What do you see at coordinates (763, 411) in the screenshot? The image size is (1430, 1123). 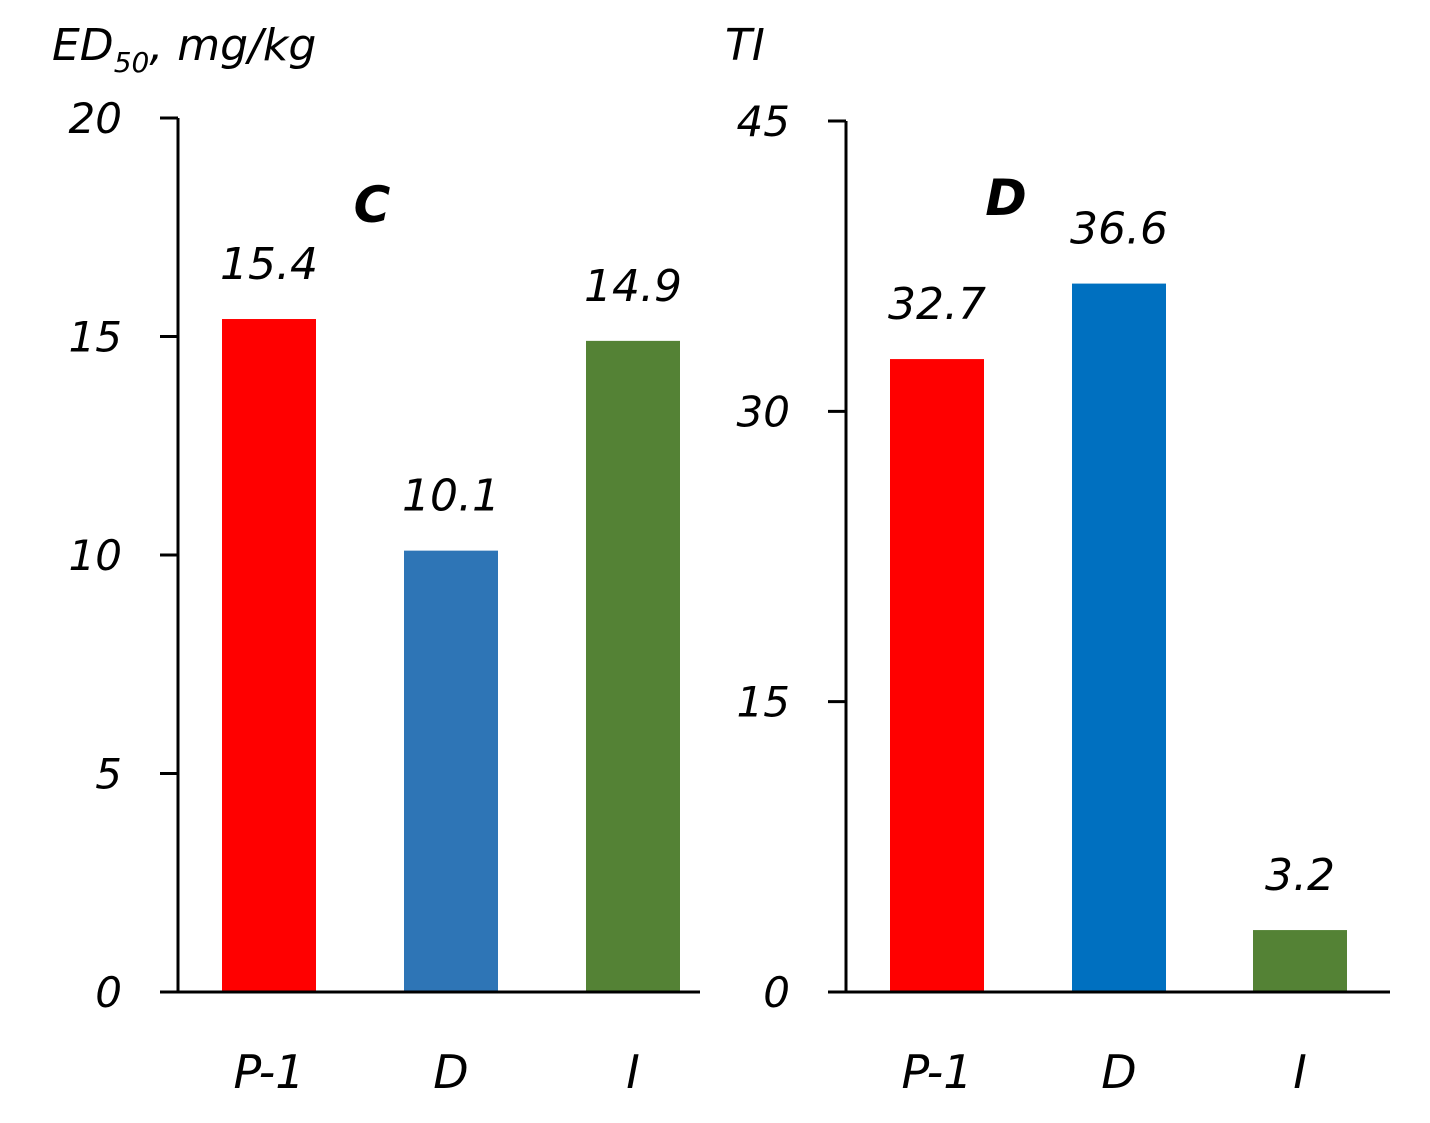 I see `y-tick-label: 30` at bounding box center [763, 411].